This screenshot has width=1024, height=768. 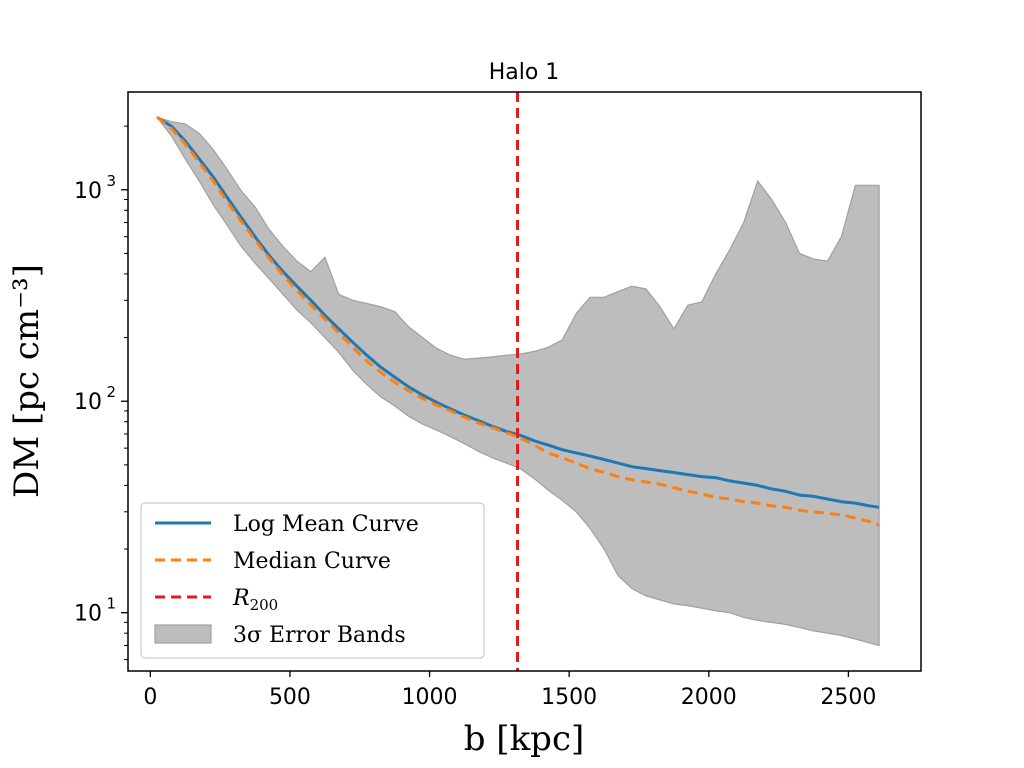 What do you see at coordinates (150, 697) in the screenshot?
I see `x-tick-label: 0` at bounding box center [150, 697].